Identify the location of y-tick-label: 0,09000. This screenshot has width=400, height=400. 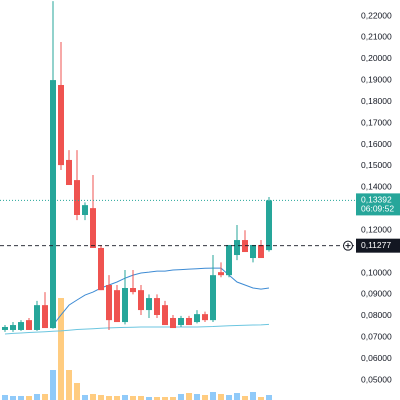
(376, 294).